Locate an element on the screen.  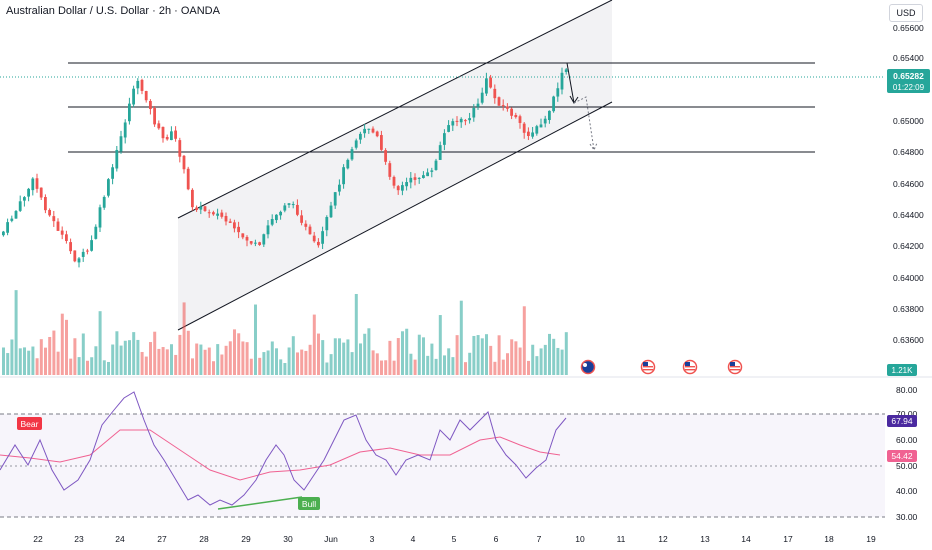
rsi-ma-line is located at coordinates (280, 455).